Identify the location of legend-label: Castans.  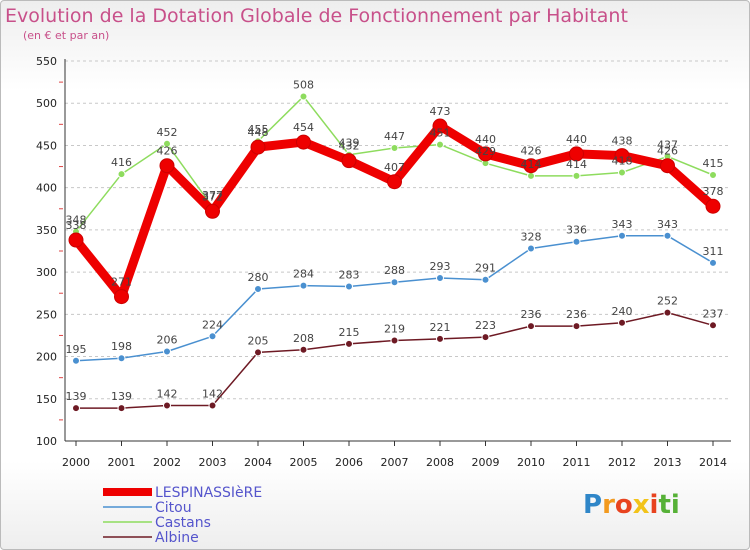
(183, 523).